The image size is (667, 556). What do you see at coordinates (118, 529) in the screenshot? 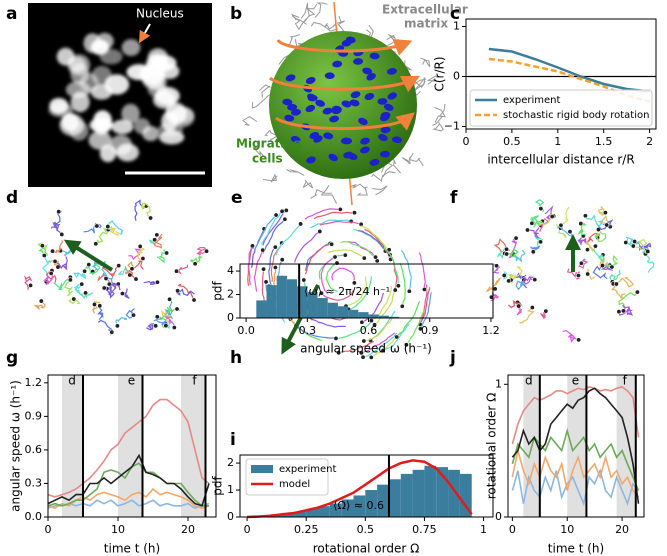
I see `x-tick-label: 10` at bounding box center [118, 529].